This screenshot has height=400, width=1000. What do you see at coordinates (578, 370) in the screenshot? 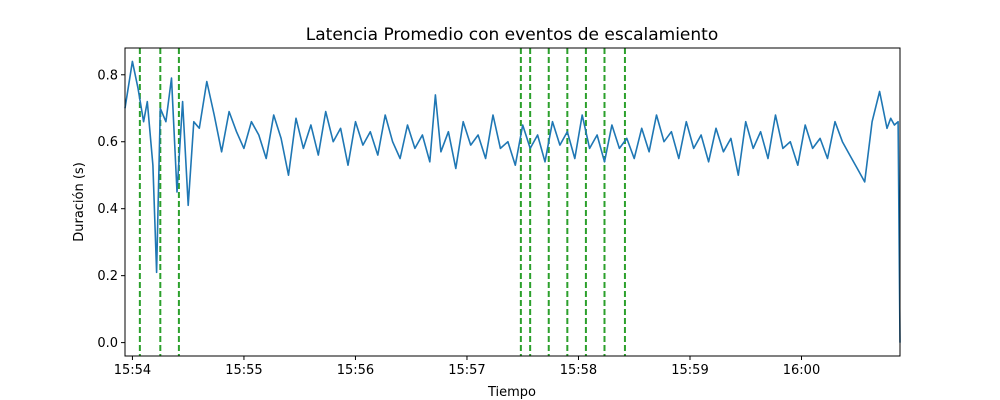
I see `x-tick-label-4: 15:58` at bounding box center [578, 370].